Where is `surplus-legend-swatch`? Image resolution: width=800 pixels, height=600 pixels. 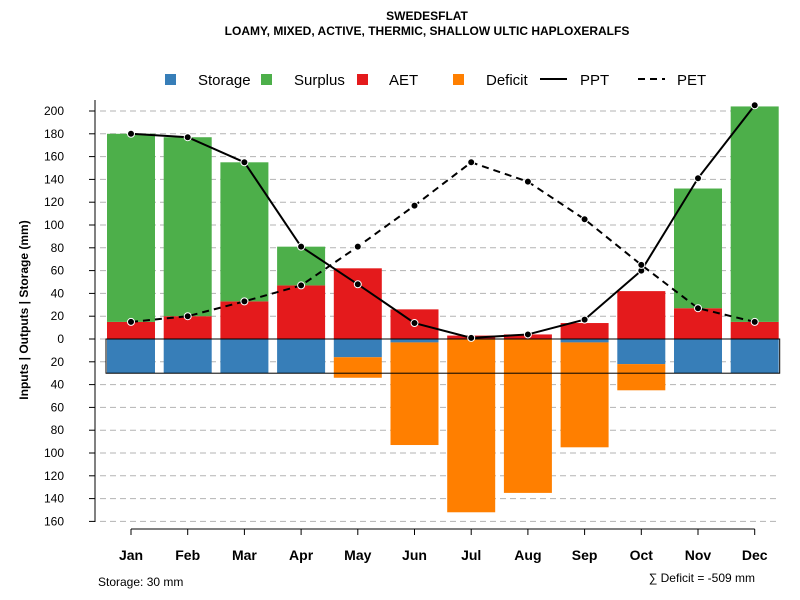
surplus-legend-swatch is located at coordinates (266, 79).